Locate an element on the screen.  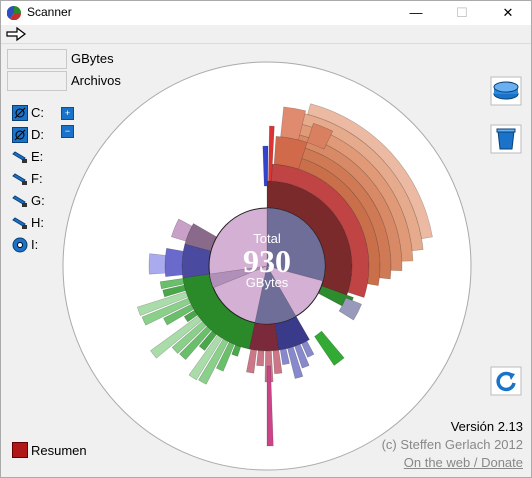
files-label: Archivos is located at coordinates (96, 80).